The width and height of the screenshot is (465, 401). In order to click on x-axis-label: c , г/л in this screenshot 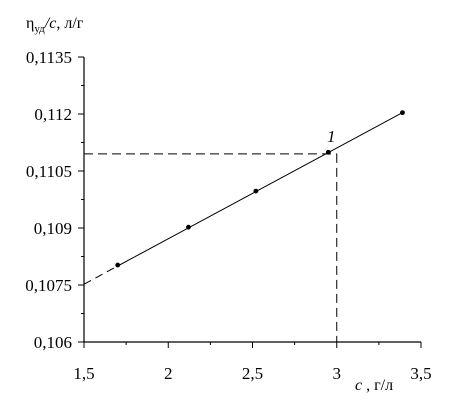, I will do `click(374, 385)`.